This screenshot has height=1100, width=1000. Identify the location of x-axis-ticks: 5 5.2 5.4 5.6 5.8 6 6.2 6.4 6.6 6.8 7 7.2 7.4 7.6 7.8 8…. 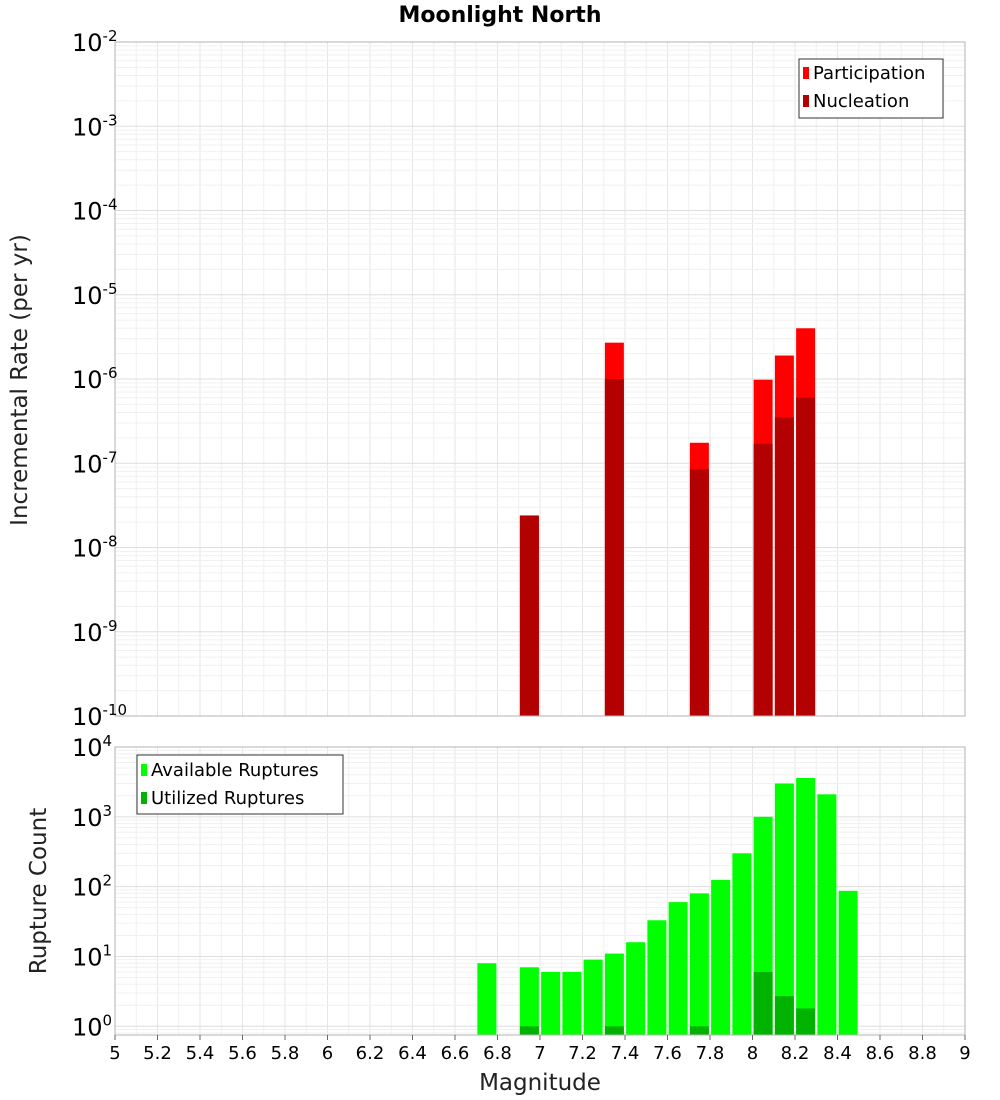
(540, 1049).